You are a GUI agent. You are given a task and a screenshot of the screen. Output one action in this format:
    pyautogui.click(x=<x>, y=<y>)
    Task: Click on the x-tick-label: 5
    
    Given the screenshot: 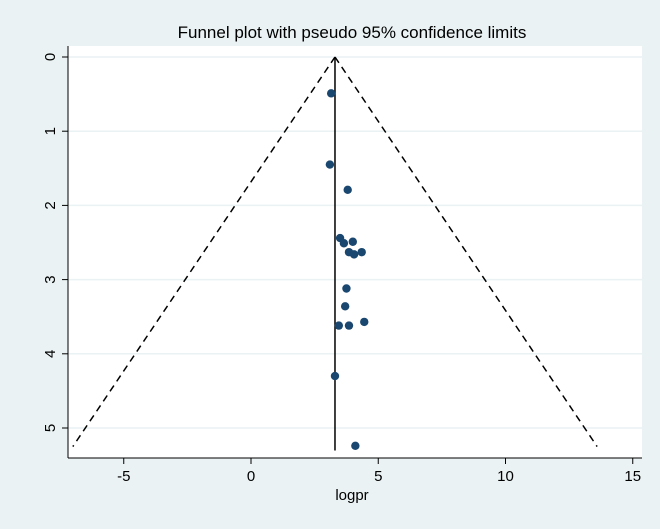 What is the action you would take?
    pyautogui.click(x=378, y=476)
    